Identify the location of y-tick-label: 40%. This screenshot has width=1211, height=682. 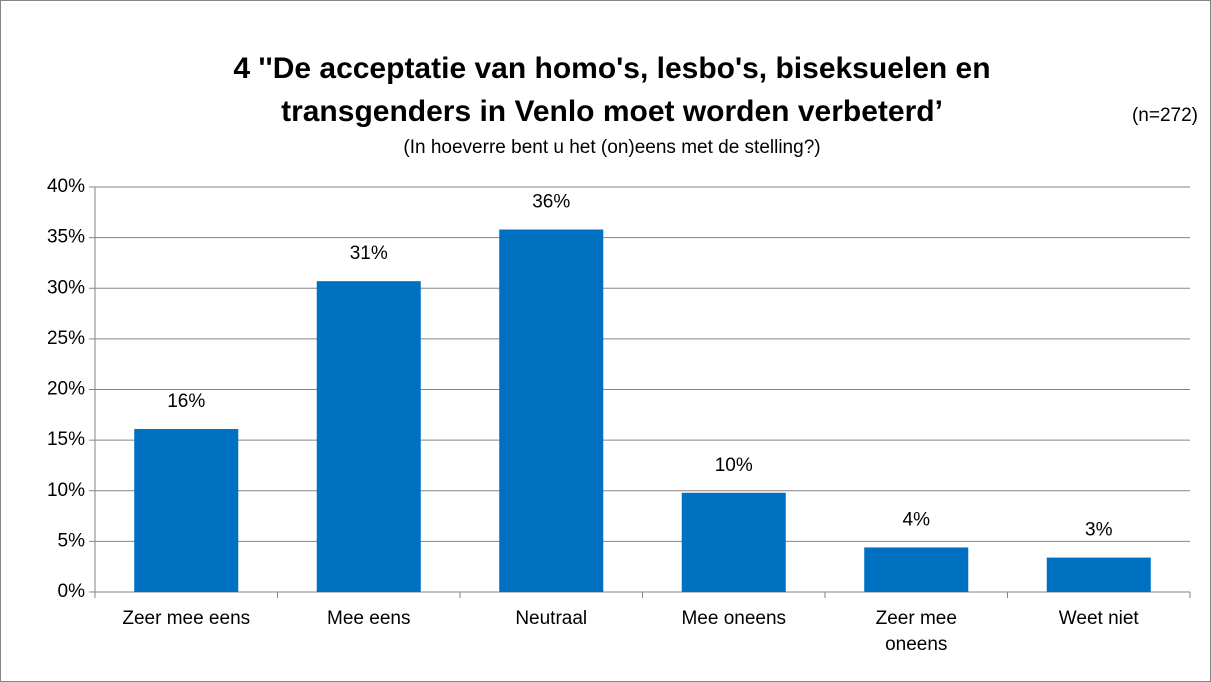
(66, 186).